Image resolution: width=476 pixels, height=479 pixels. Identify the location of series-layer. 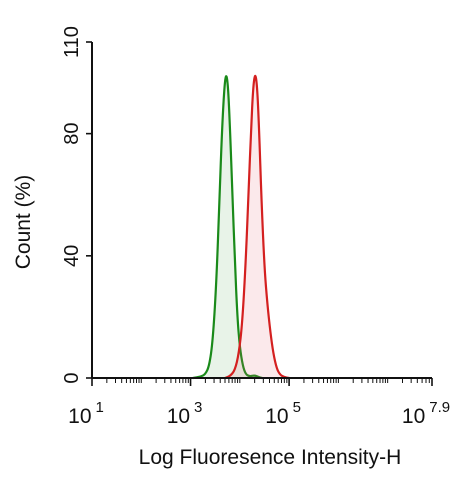
(241, 227).